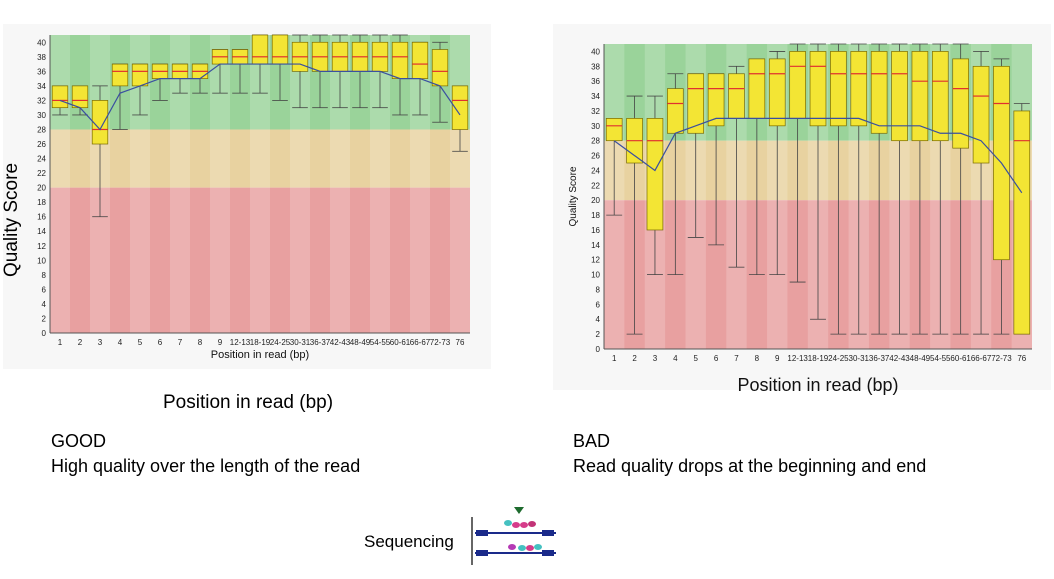 This screenshot has width=1054, height=579. I want to click on bad-x-tick-label: 66-67, so click(981, 358).